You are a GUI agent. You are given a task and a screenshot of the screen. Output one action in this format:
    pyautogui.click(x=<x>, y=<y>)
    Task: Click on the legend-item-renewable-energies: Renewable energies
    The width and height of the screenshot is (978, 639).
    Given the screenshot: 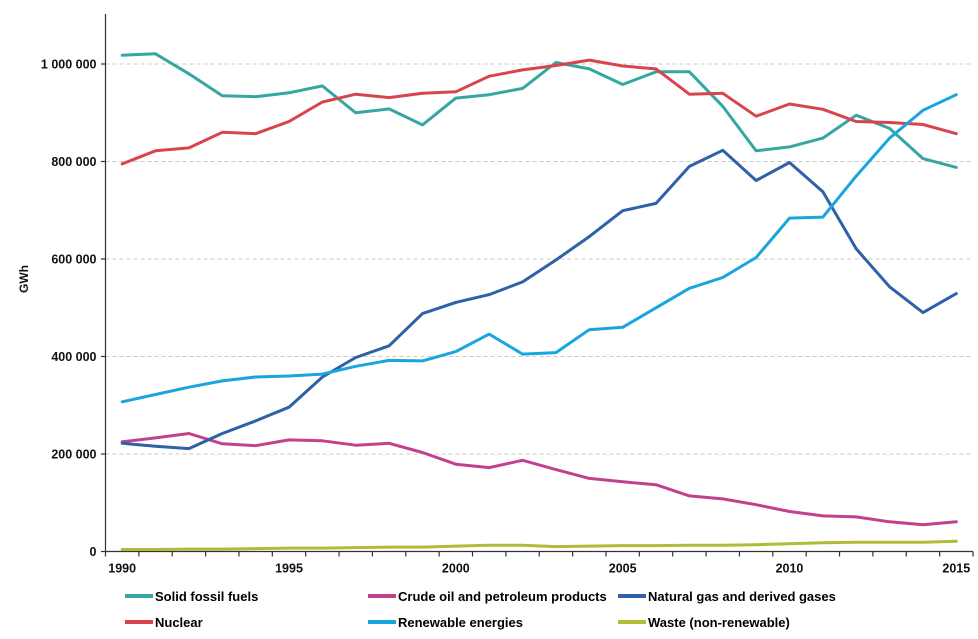 What is the action you would take?
    pyautogui.click(x=445, y=622)
    